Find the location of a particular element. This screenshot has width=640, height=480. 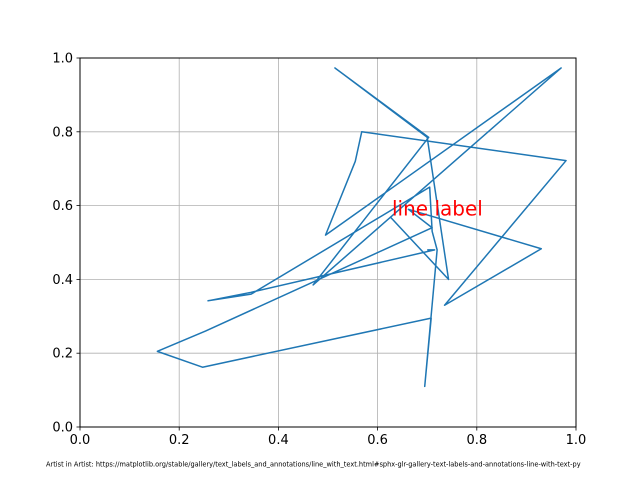

line-annotation-label: line label is located at coordinates (437, 209).